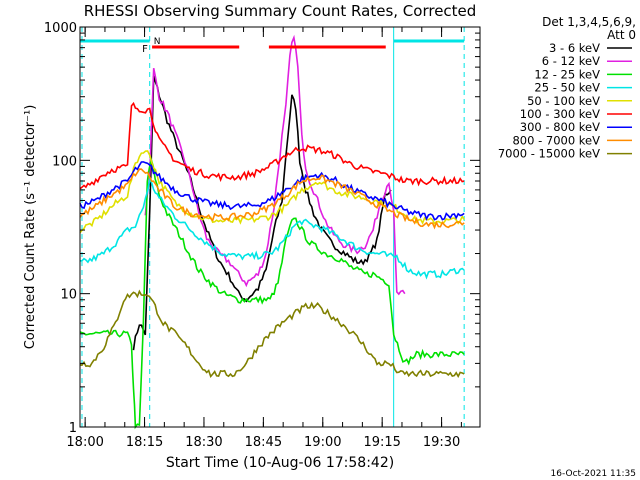  I want to click on legend-label: 7000 - 15000 keV, so click(549, 154).